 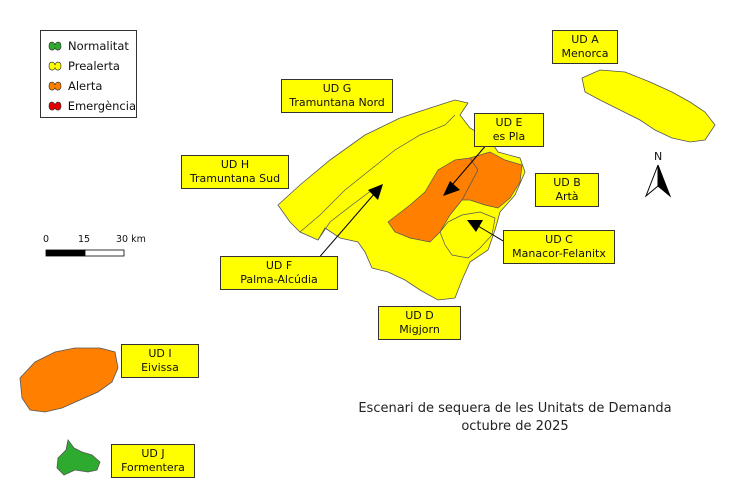 I want to click on ud-c-code: UD C, so click(x=559, y=239).